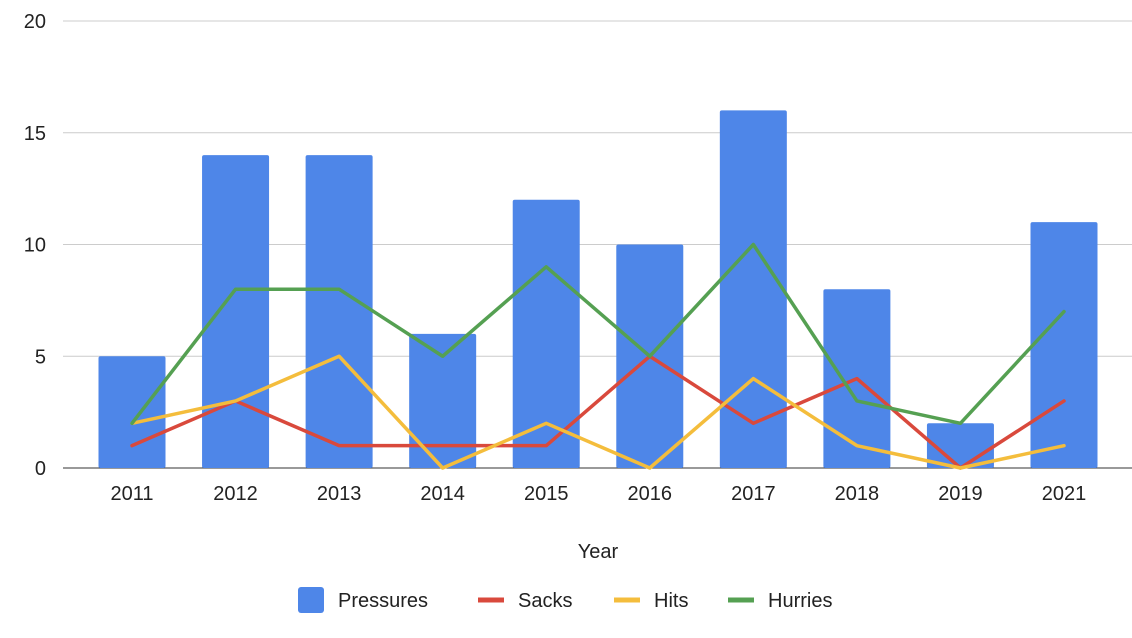 The height and width of the screenshot is (638, 1132). Describe the element at coordinates (1064, 494) in the screenshot. I see `x-tick-label: 2021` at that location.